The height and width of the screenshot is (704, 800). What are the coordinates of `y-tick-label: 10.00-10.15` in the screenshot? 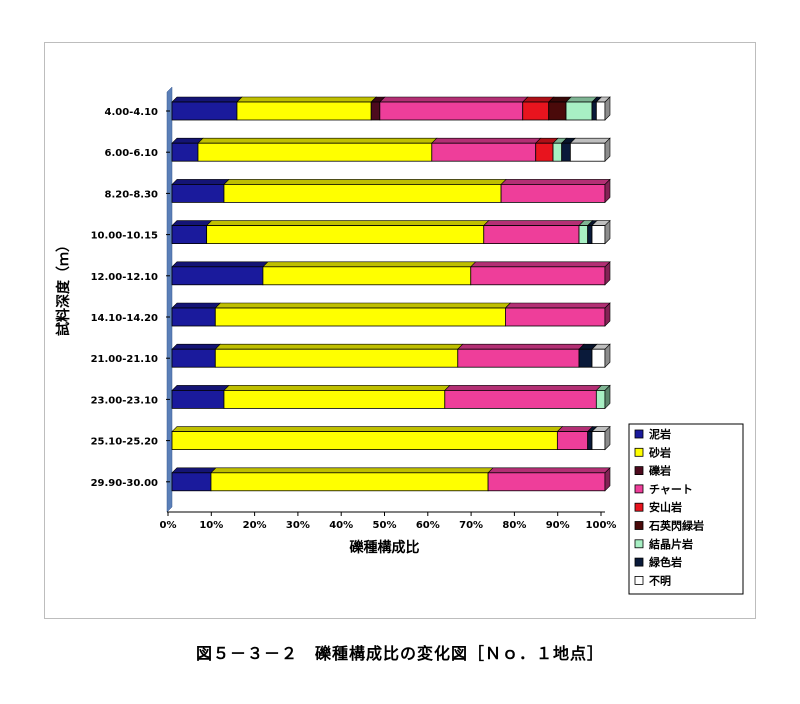 It's located at (124, 236).